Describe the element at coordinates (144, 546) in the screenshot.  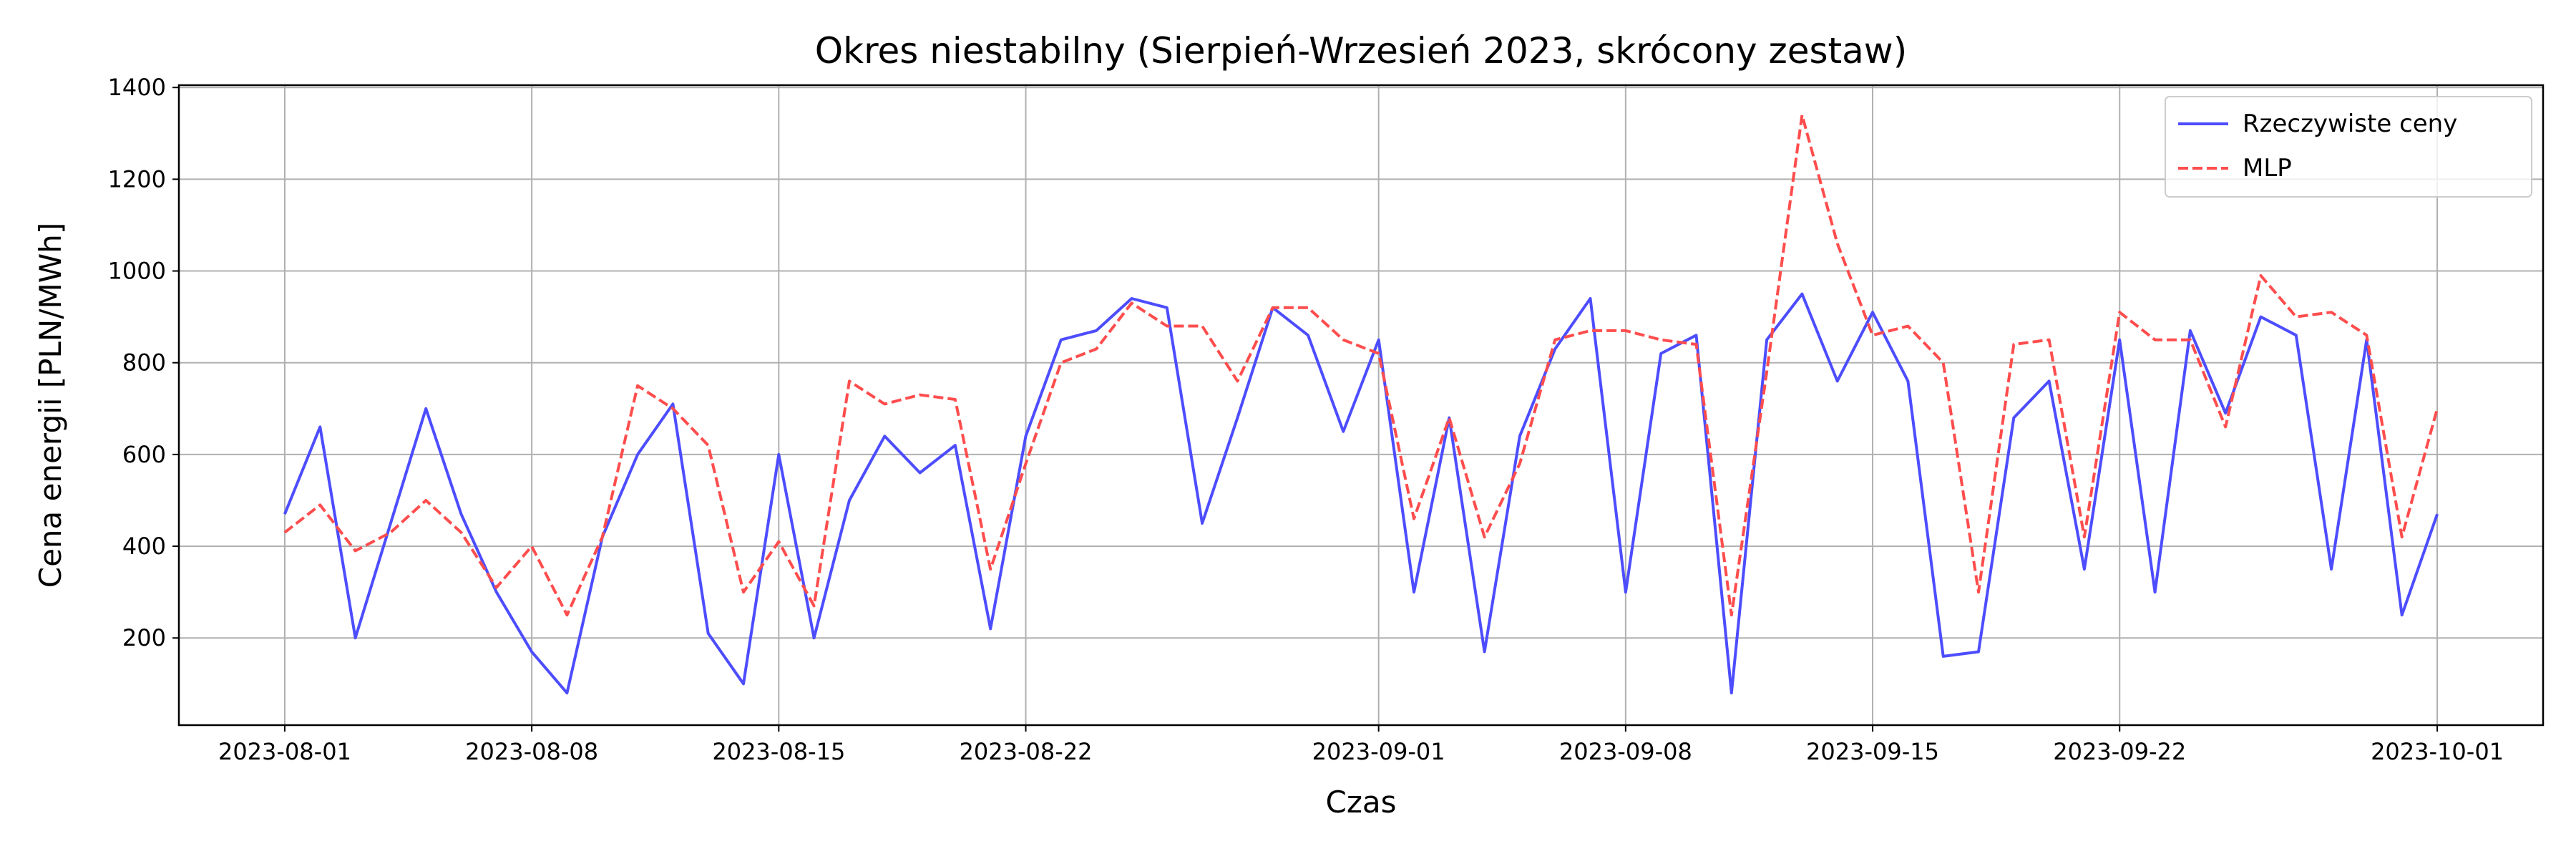
I see `y-tick-label: 400` at that location.